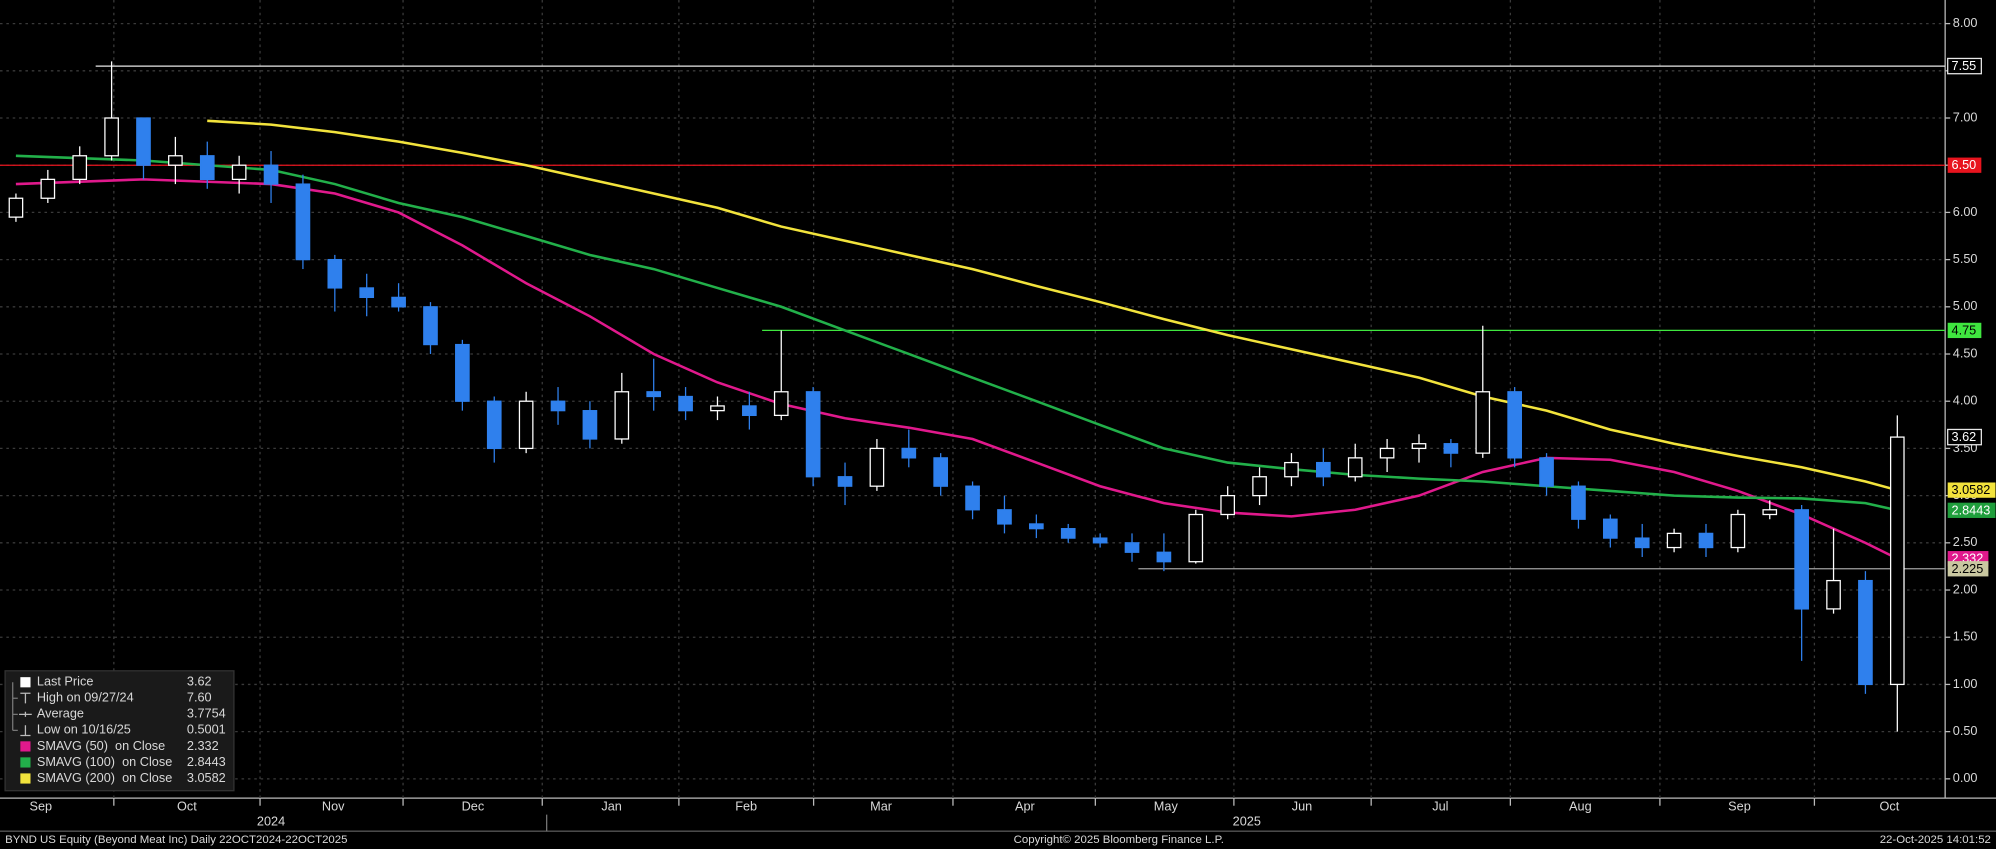 This screenshot has width=1996, height=849. I want to click on legend-value: 3.7754, so click(206, 713).